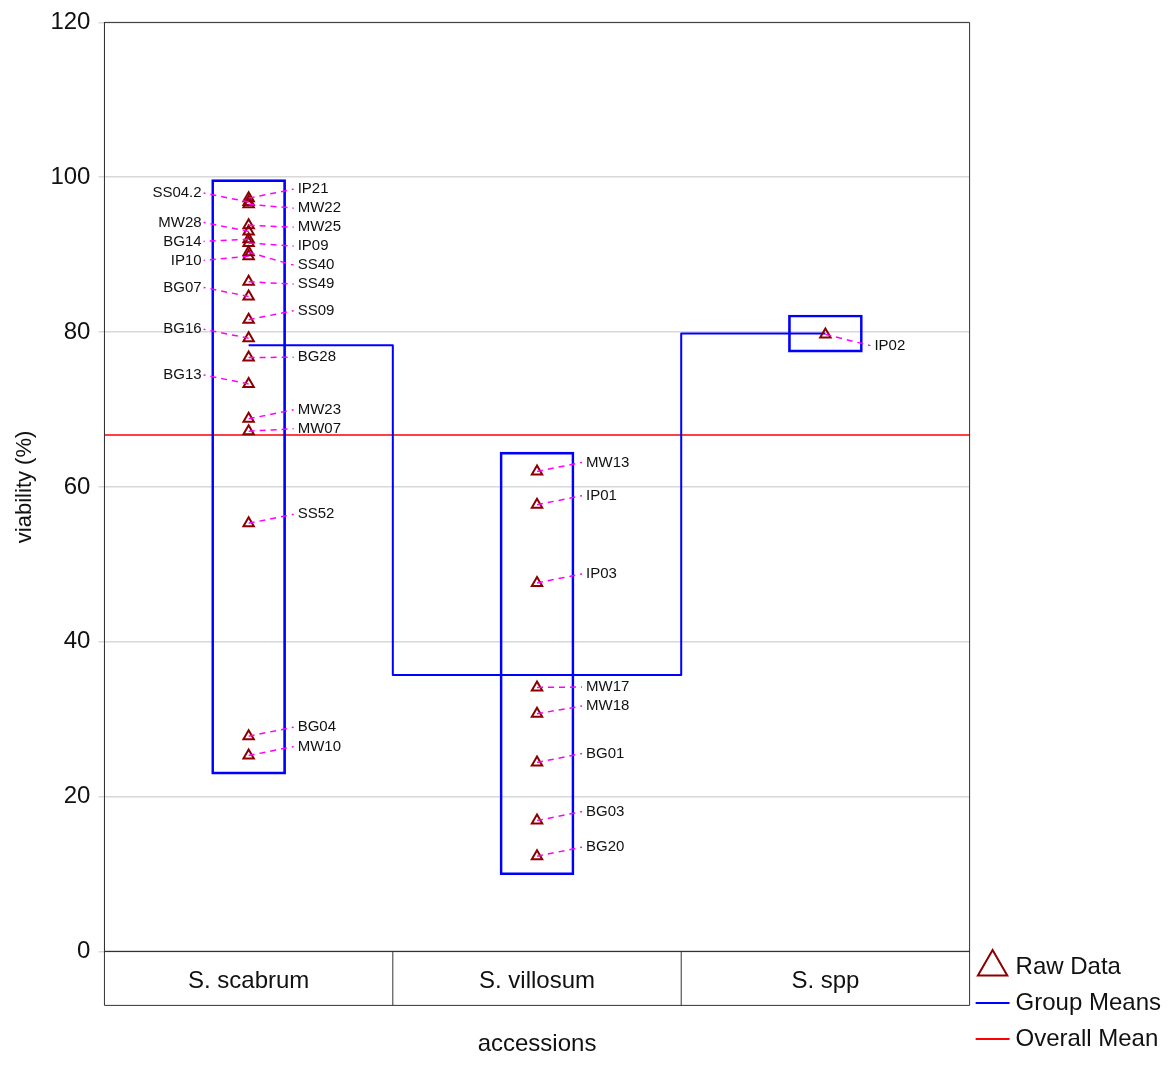 This screenshot has height=1071, width=1175. Describe the element at coordinates (319, 408) in the screenshot. I see `annotation: MW23` at that location.